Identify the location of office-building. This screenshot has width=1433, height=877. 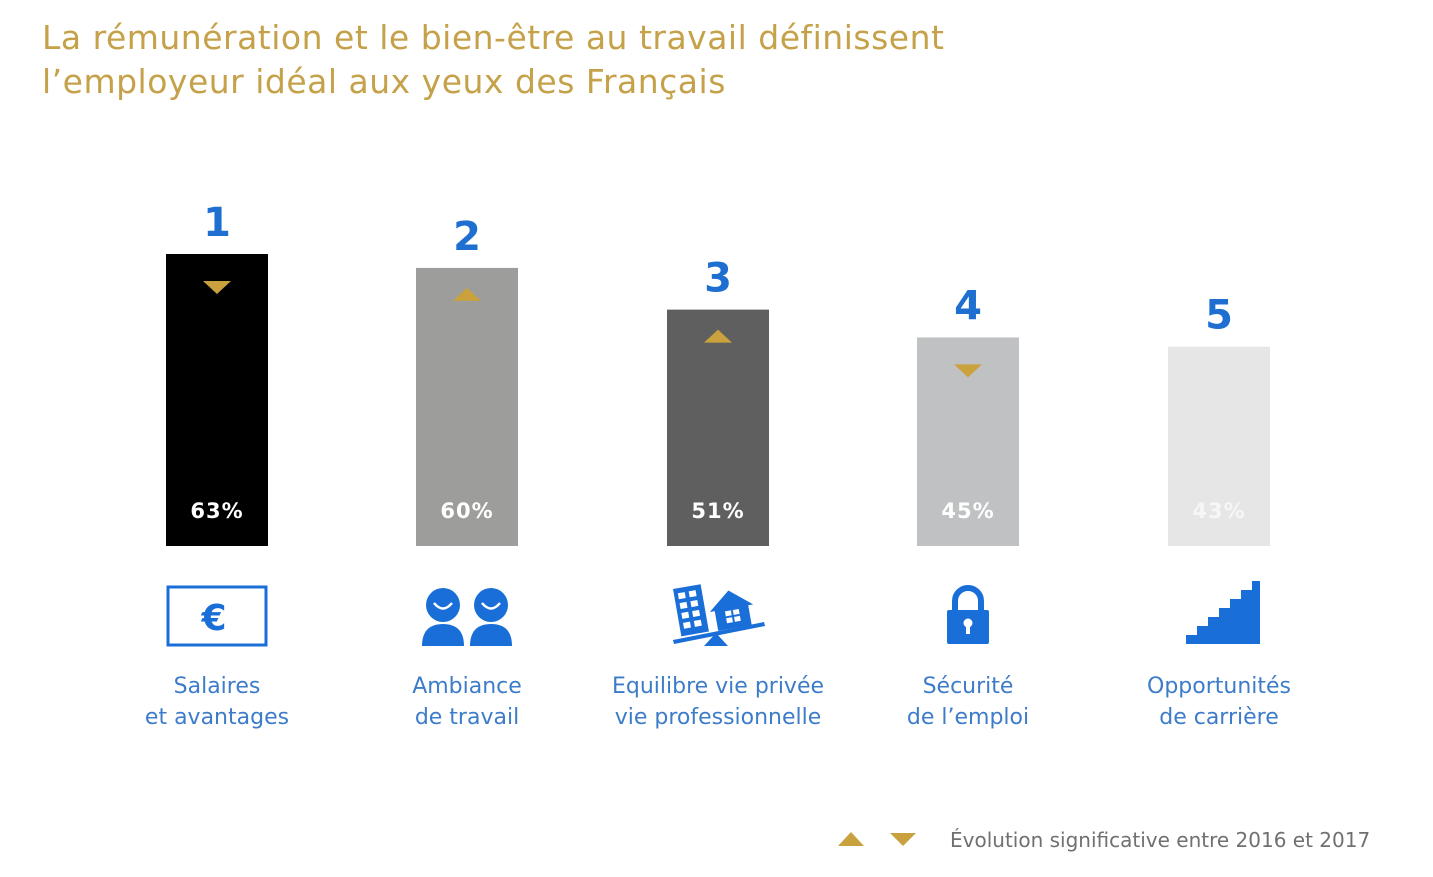
(691, 610).